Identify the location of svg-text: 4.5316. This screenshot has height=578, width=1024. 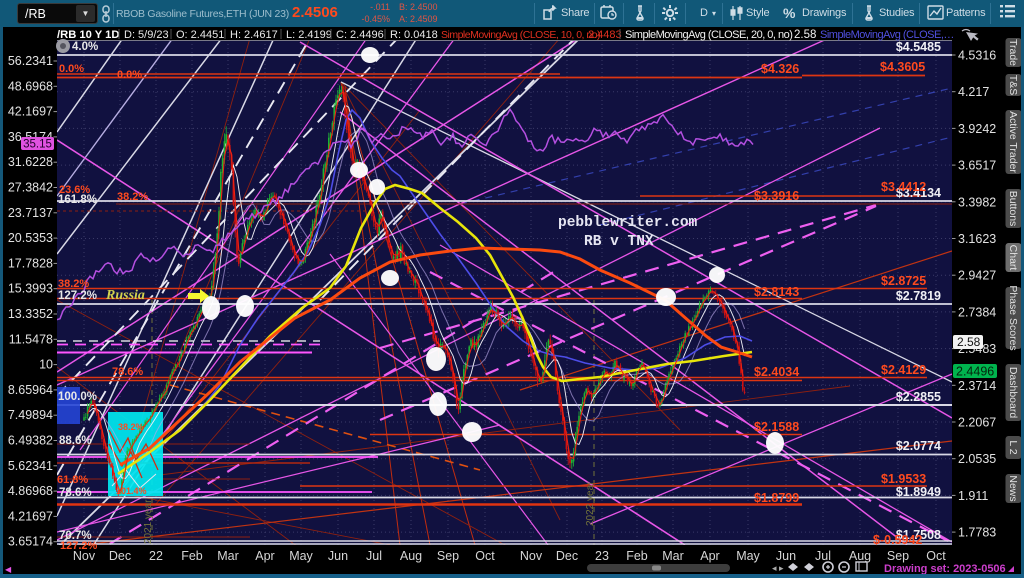
(977, 56).